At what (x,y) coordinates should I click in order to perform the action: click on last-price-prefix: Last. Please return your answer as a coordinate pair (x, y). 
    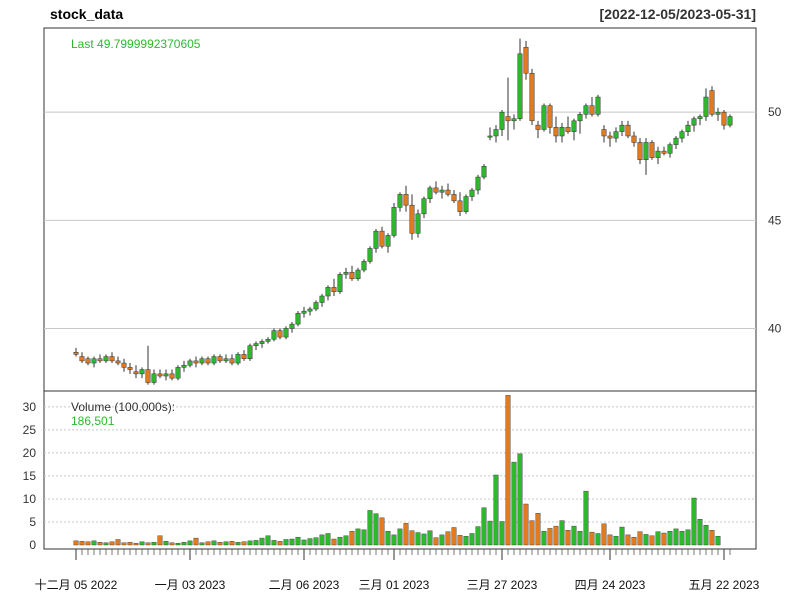
    Looking at the image, I should click on (82, 44).